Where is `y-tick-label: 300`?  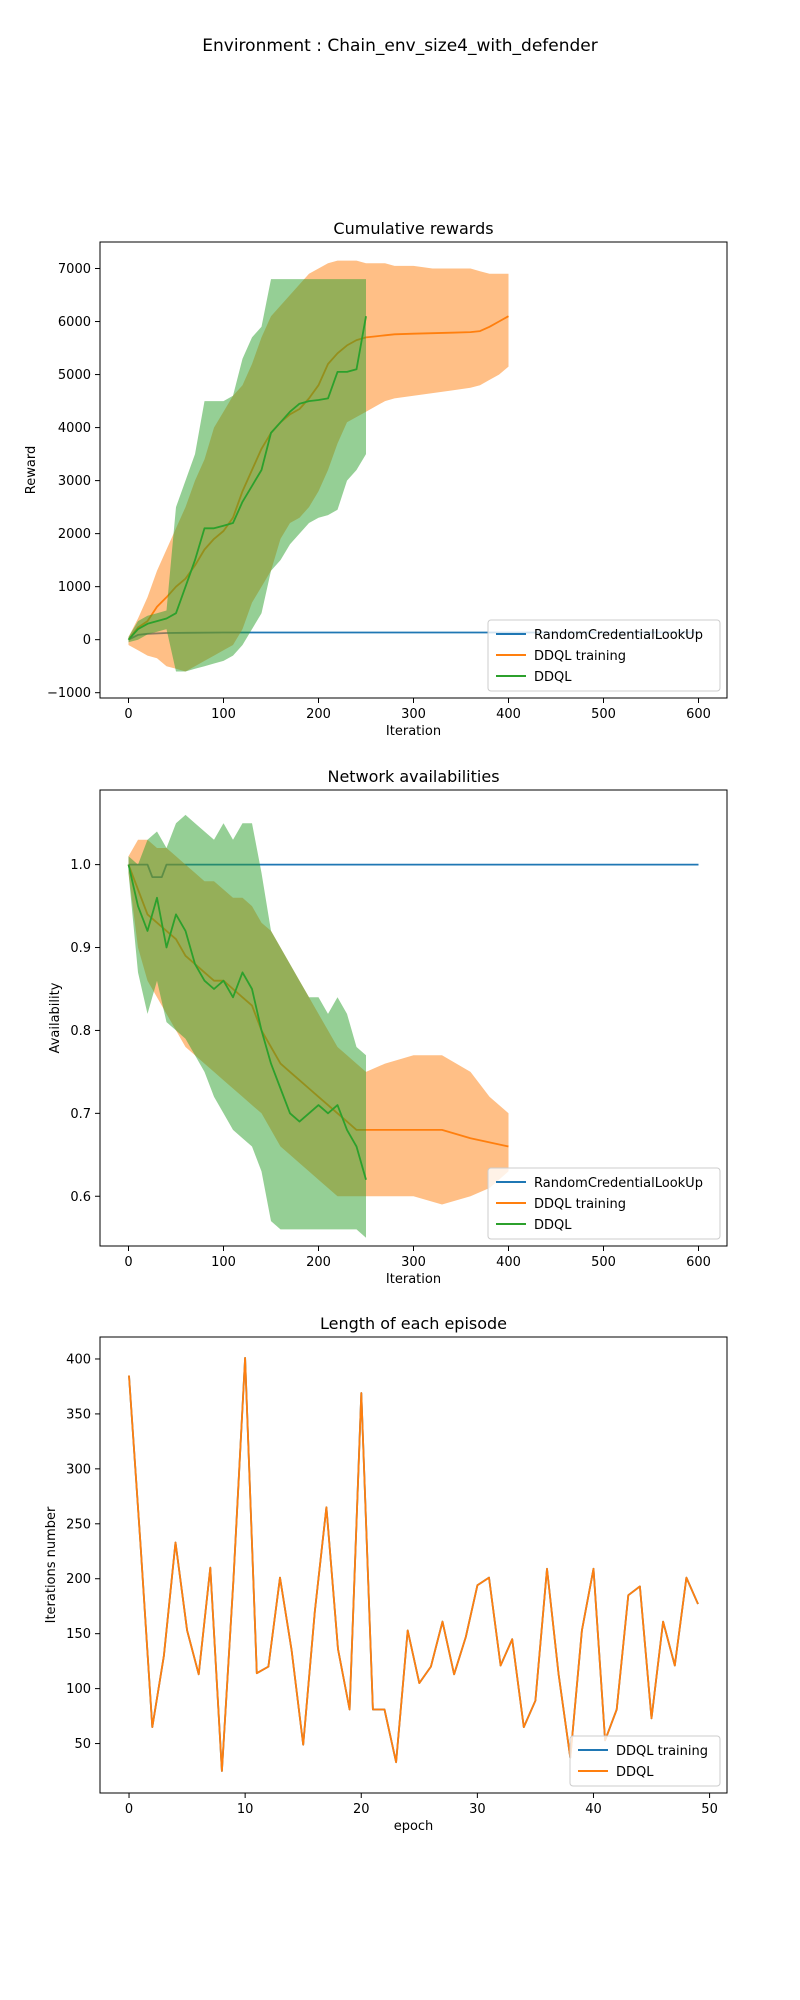 y-tick-label: 300 is located at coordinates (78, 1469).